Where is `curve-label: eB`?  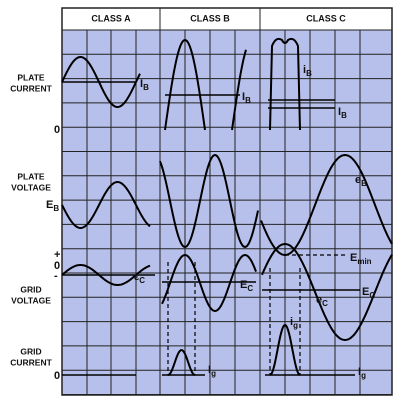 curve-label: eB is located at coordinates (361, 181).